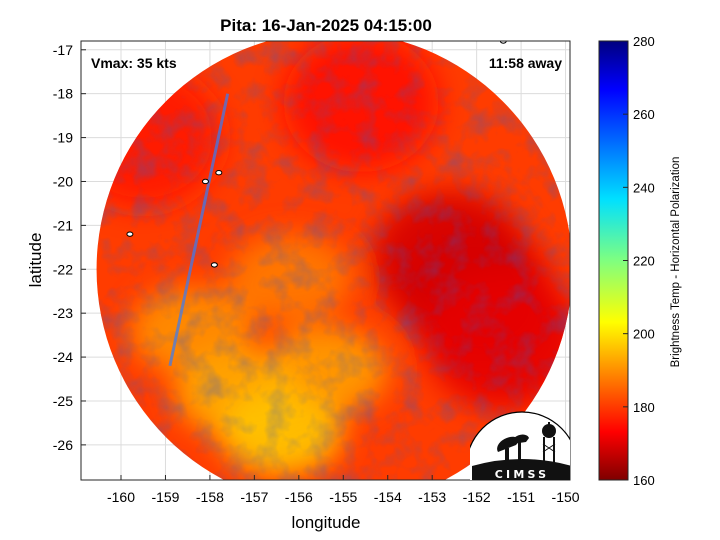 This screenshot has height=540, width=720. Describe the element at coordinates (63, 357) in the screenshot. I see `y-tick-label: -24` at that location.